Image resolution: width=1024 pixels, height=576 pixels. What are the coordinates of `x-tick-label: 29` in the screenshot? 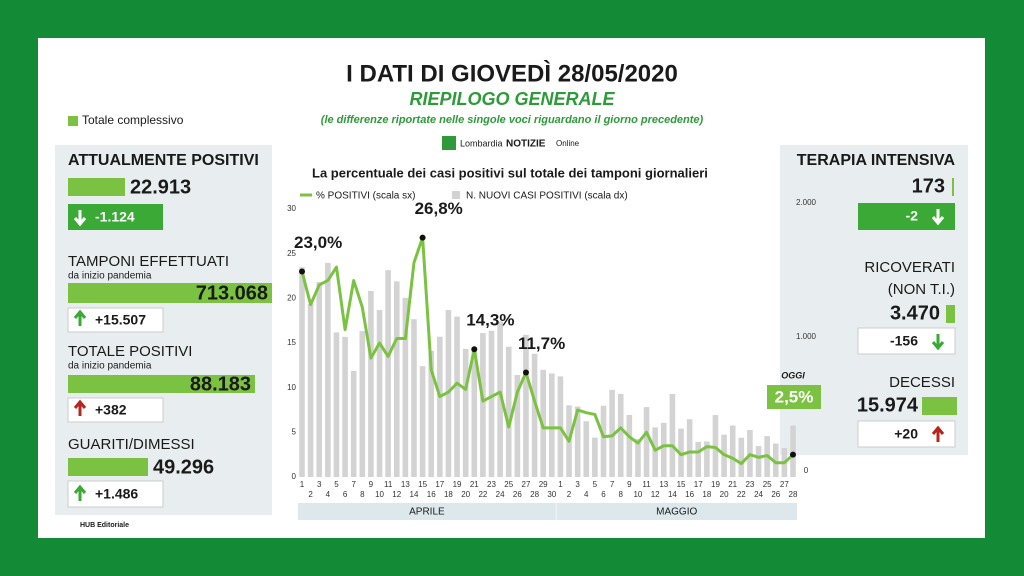 It's located at (543, 484).